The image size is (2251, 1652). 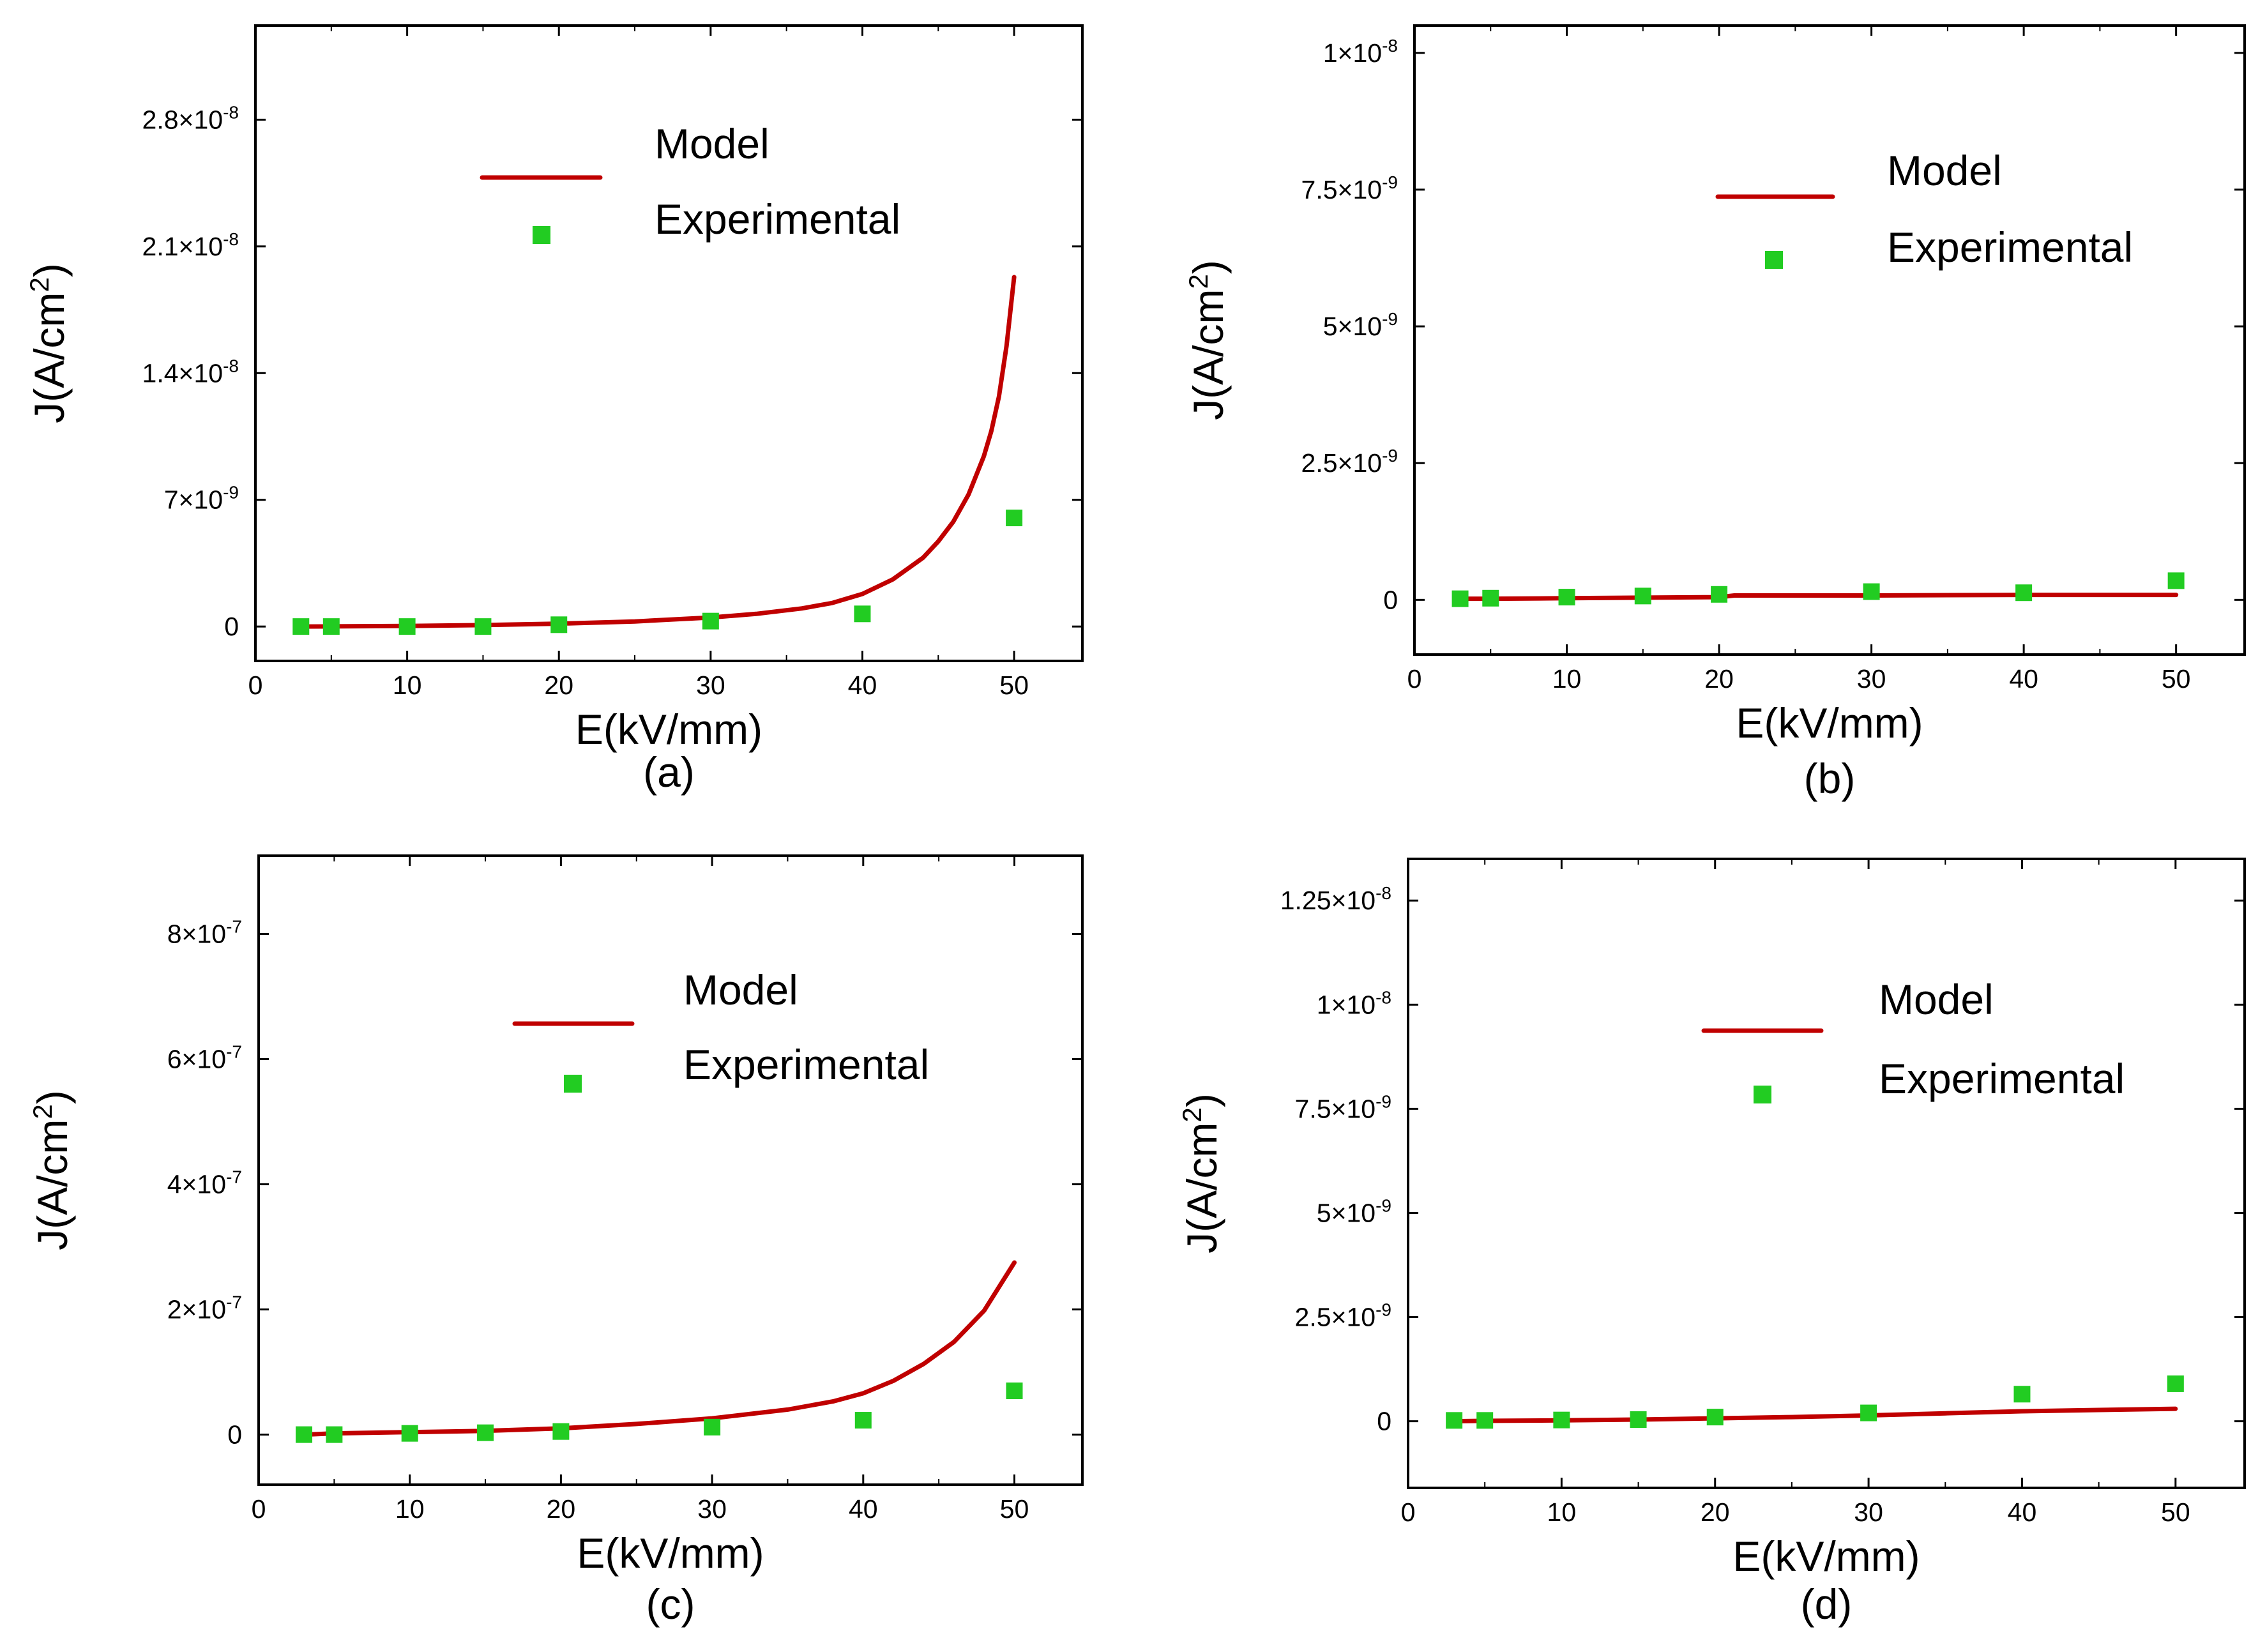 I want to click on panel-label: (a), so click(x=669, y=772).